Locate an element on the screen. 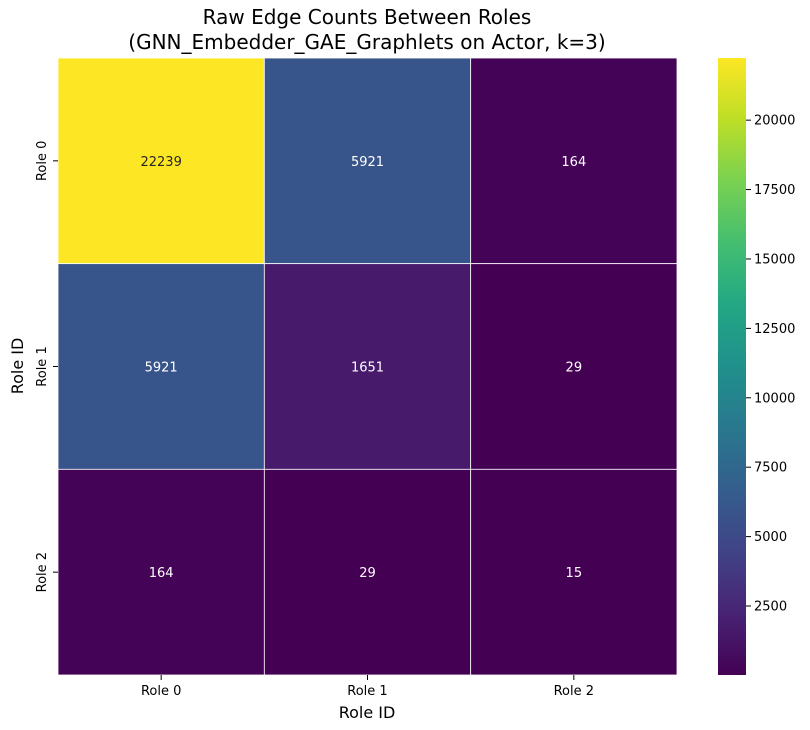 The height and width of the screenshot is (730, 810). colorbar-tick-label: 2500 is located at coordinates (770, 607).